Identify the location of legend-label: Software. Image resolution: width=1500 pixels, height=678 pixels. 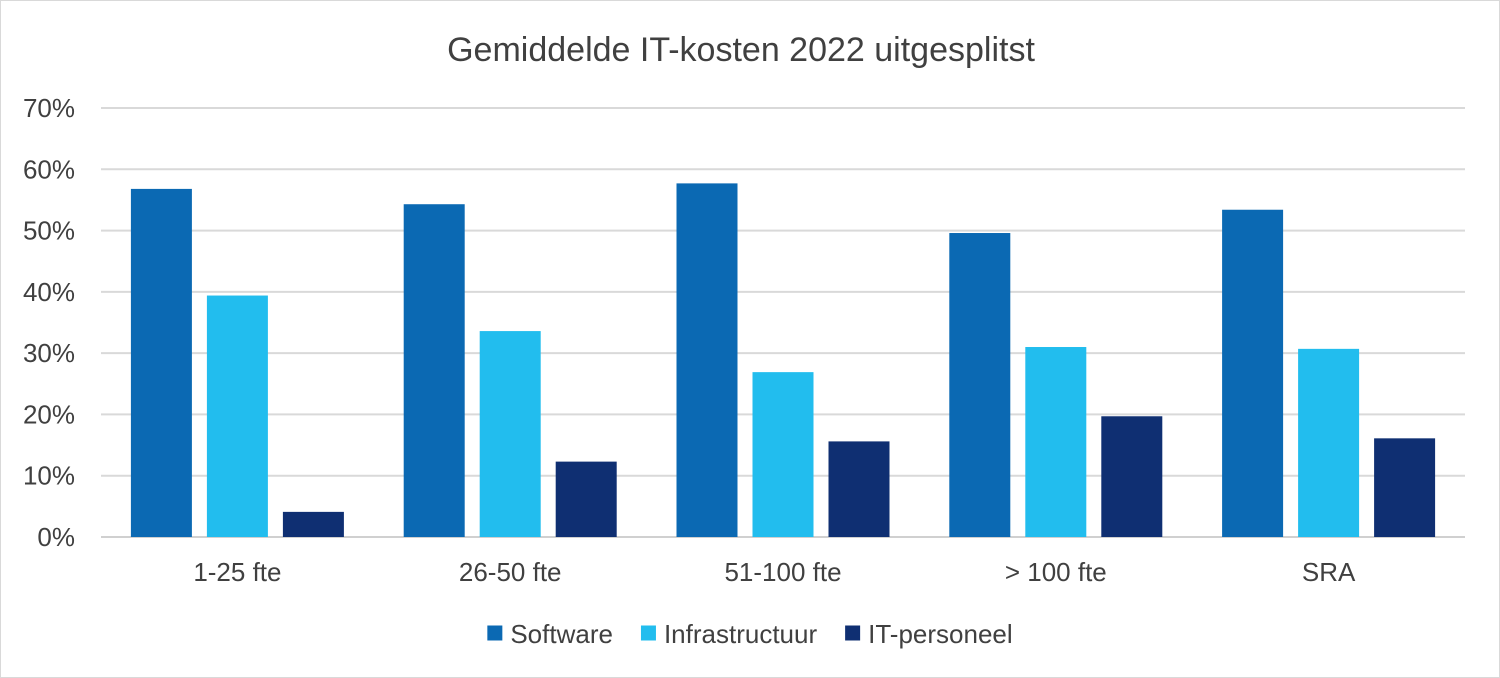
(561, 634).